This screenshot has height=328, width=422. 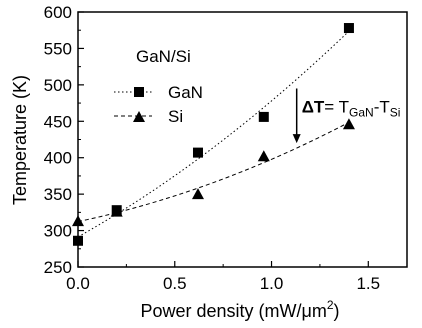 What do you see at coordinates (64, 140) in the screenshot?
I see `y-axis-ticks: 250 300 350 400 450 500 550 600` at bounding box center [64, 140].